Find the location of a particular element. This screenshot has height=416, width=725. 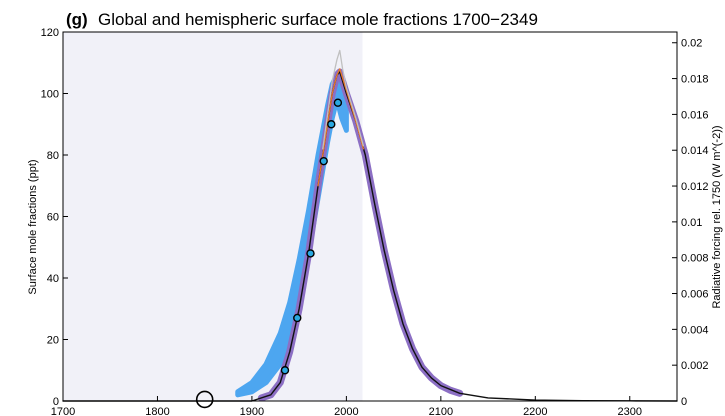

x-tick-label-5: 2200 is located at coordinates (535, 411).